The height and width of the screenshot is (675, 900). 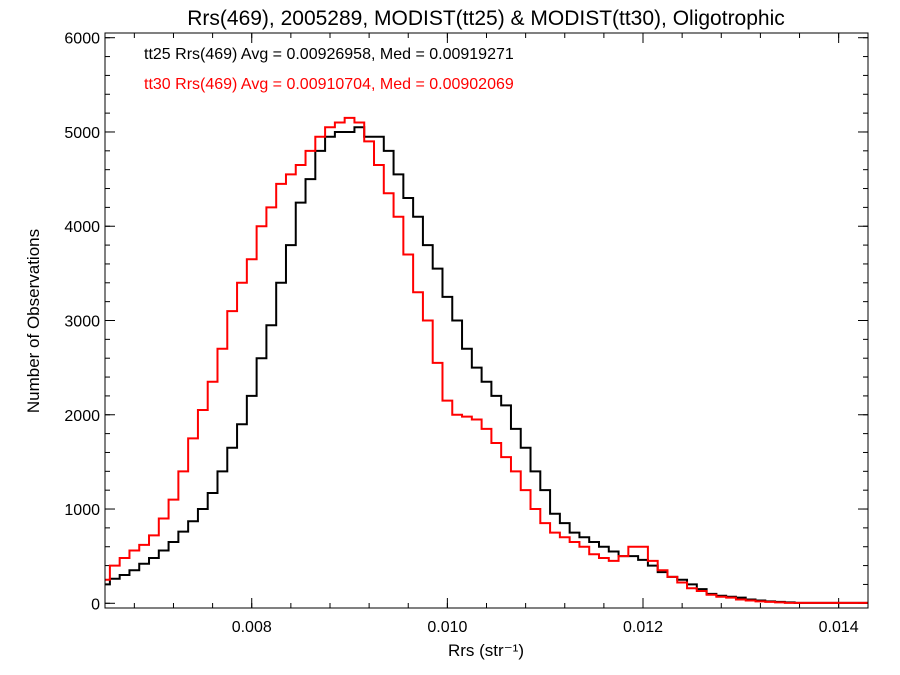 I want to click on x-tick-label: 0.014, so click(x=839, y=627).